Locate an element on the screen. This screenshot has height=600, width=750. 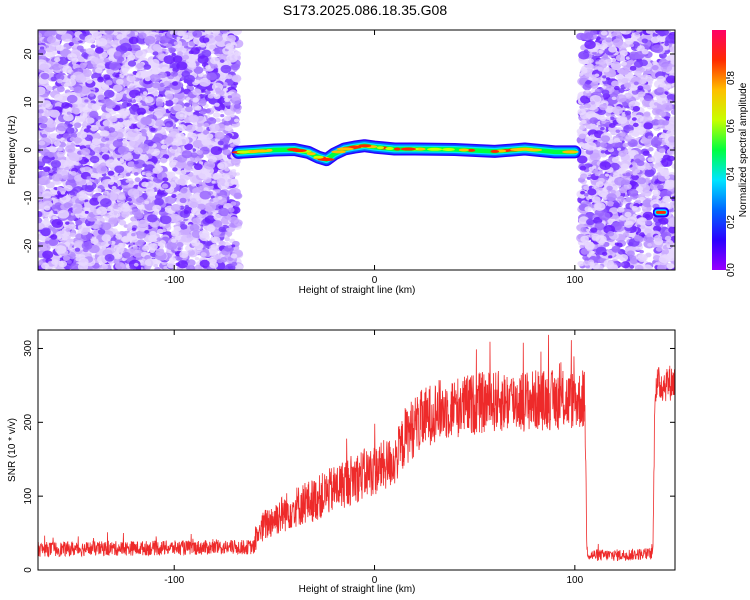
chart-title: S173.2025.086.18.35.G08 is located at coordinates (365, 10).